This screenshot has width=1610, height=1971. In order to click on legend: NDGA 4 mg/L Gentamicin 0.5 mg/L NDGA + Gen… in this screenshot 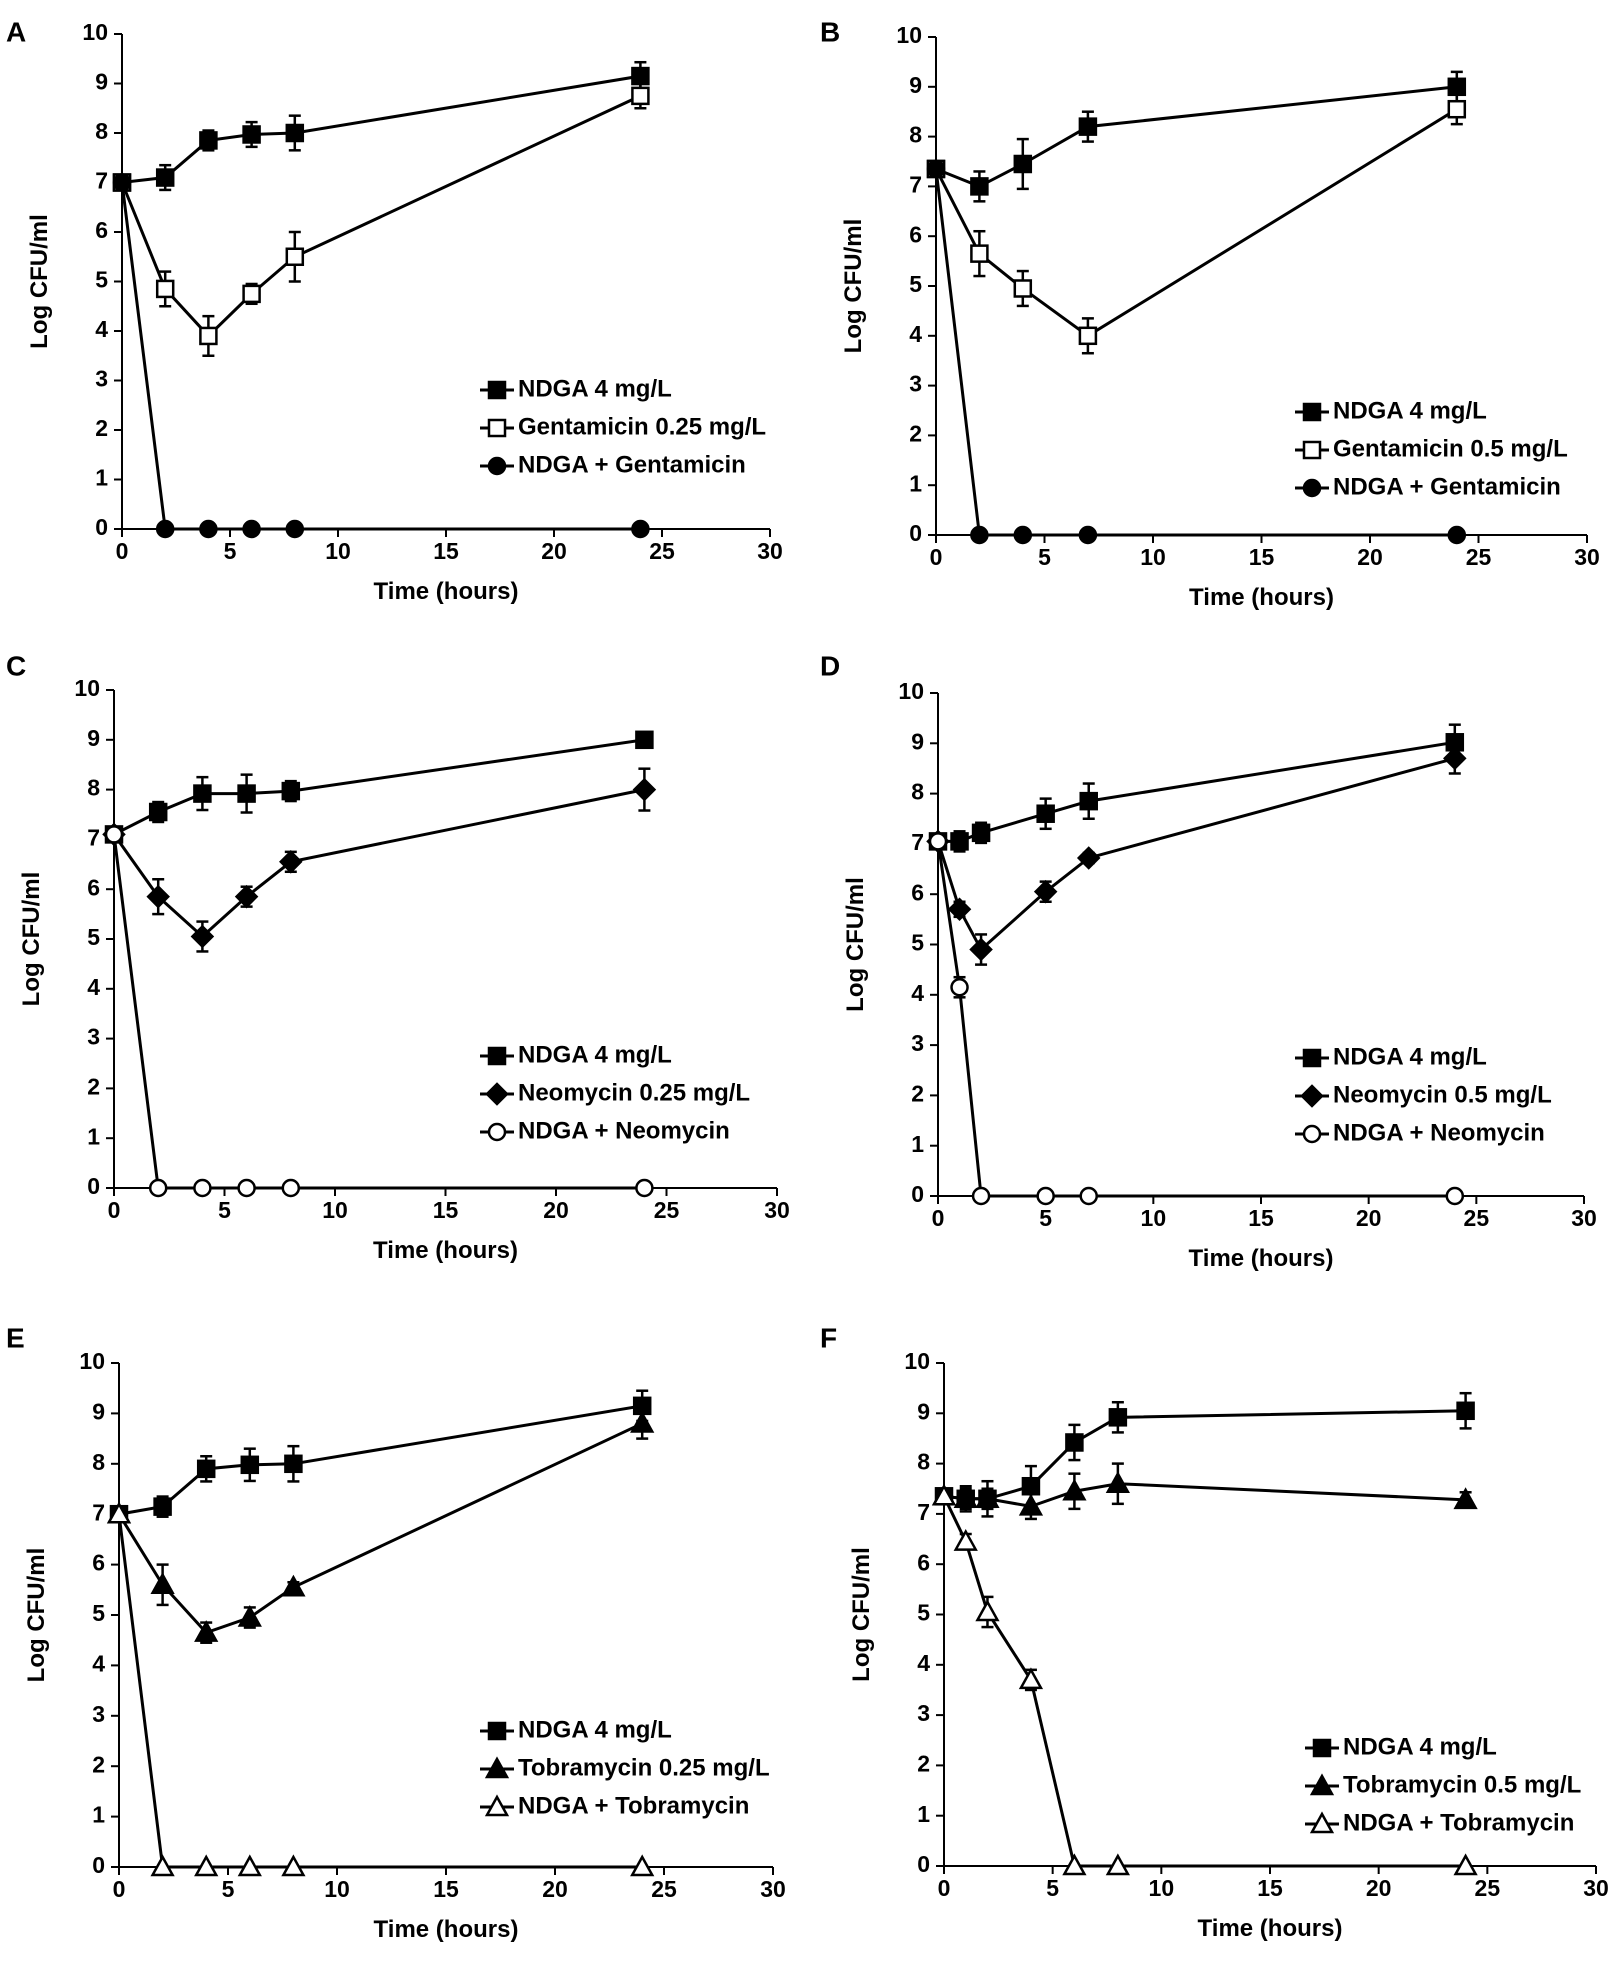, I will do `click(1431, 448)`.